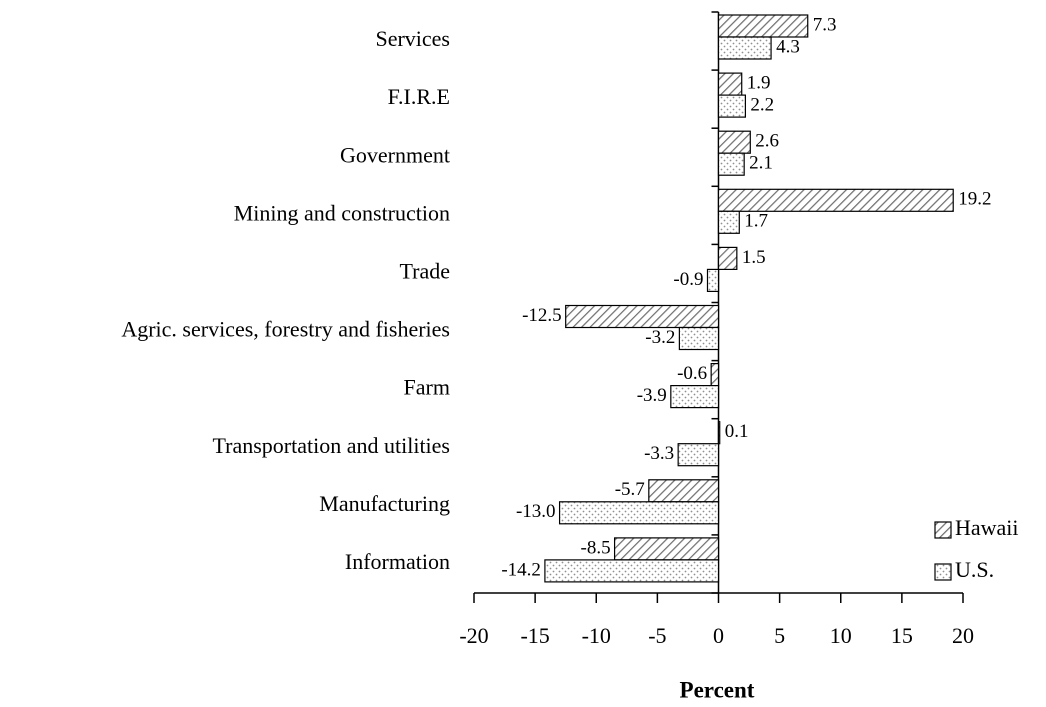 The height and width of the screenshot is (707, 1046). I want to click on value-label: -5.7, so click(630, 489).